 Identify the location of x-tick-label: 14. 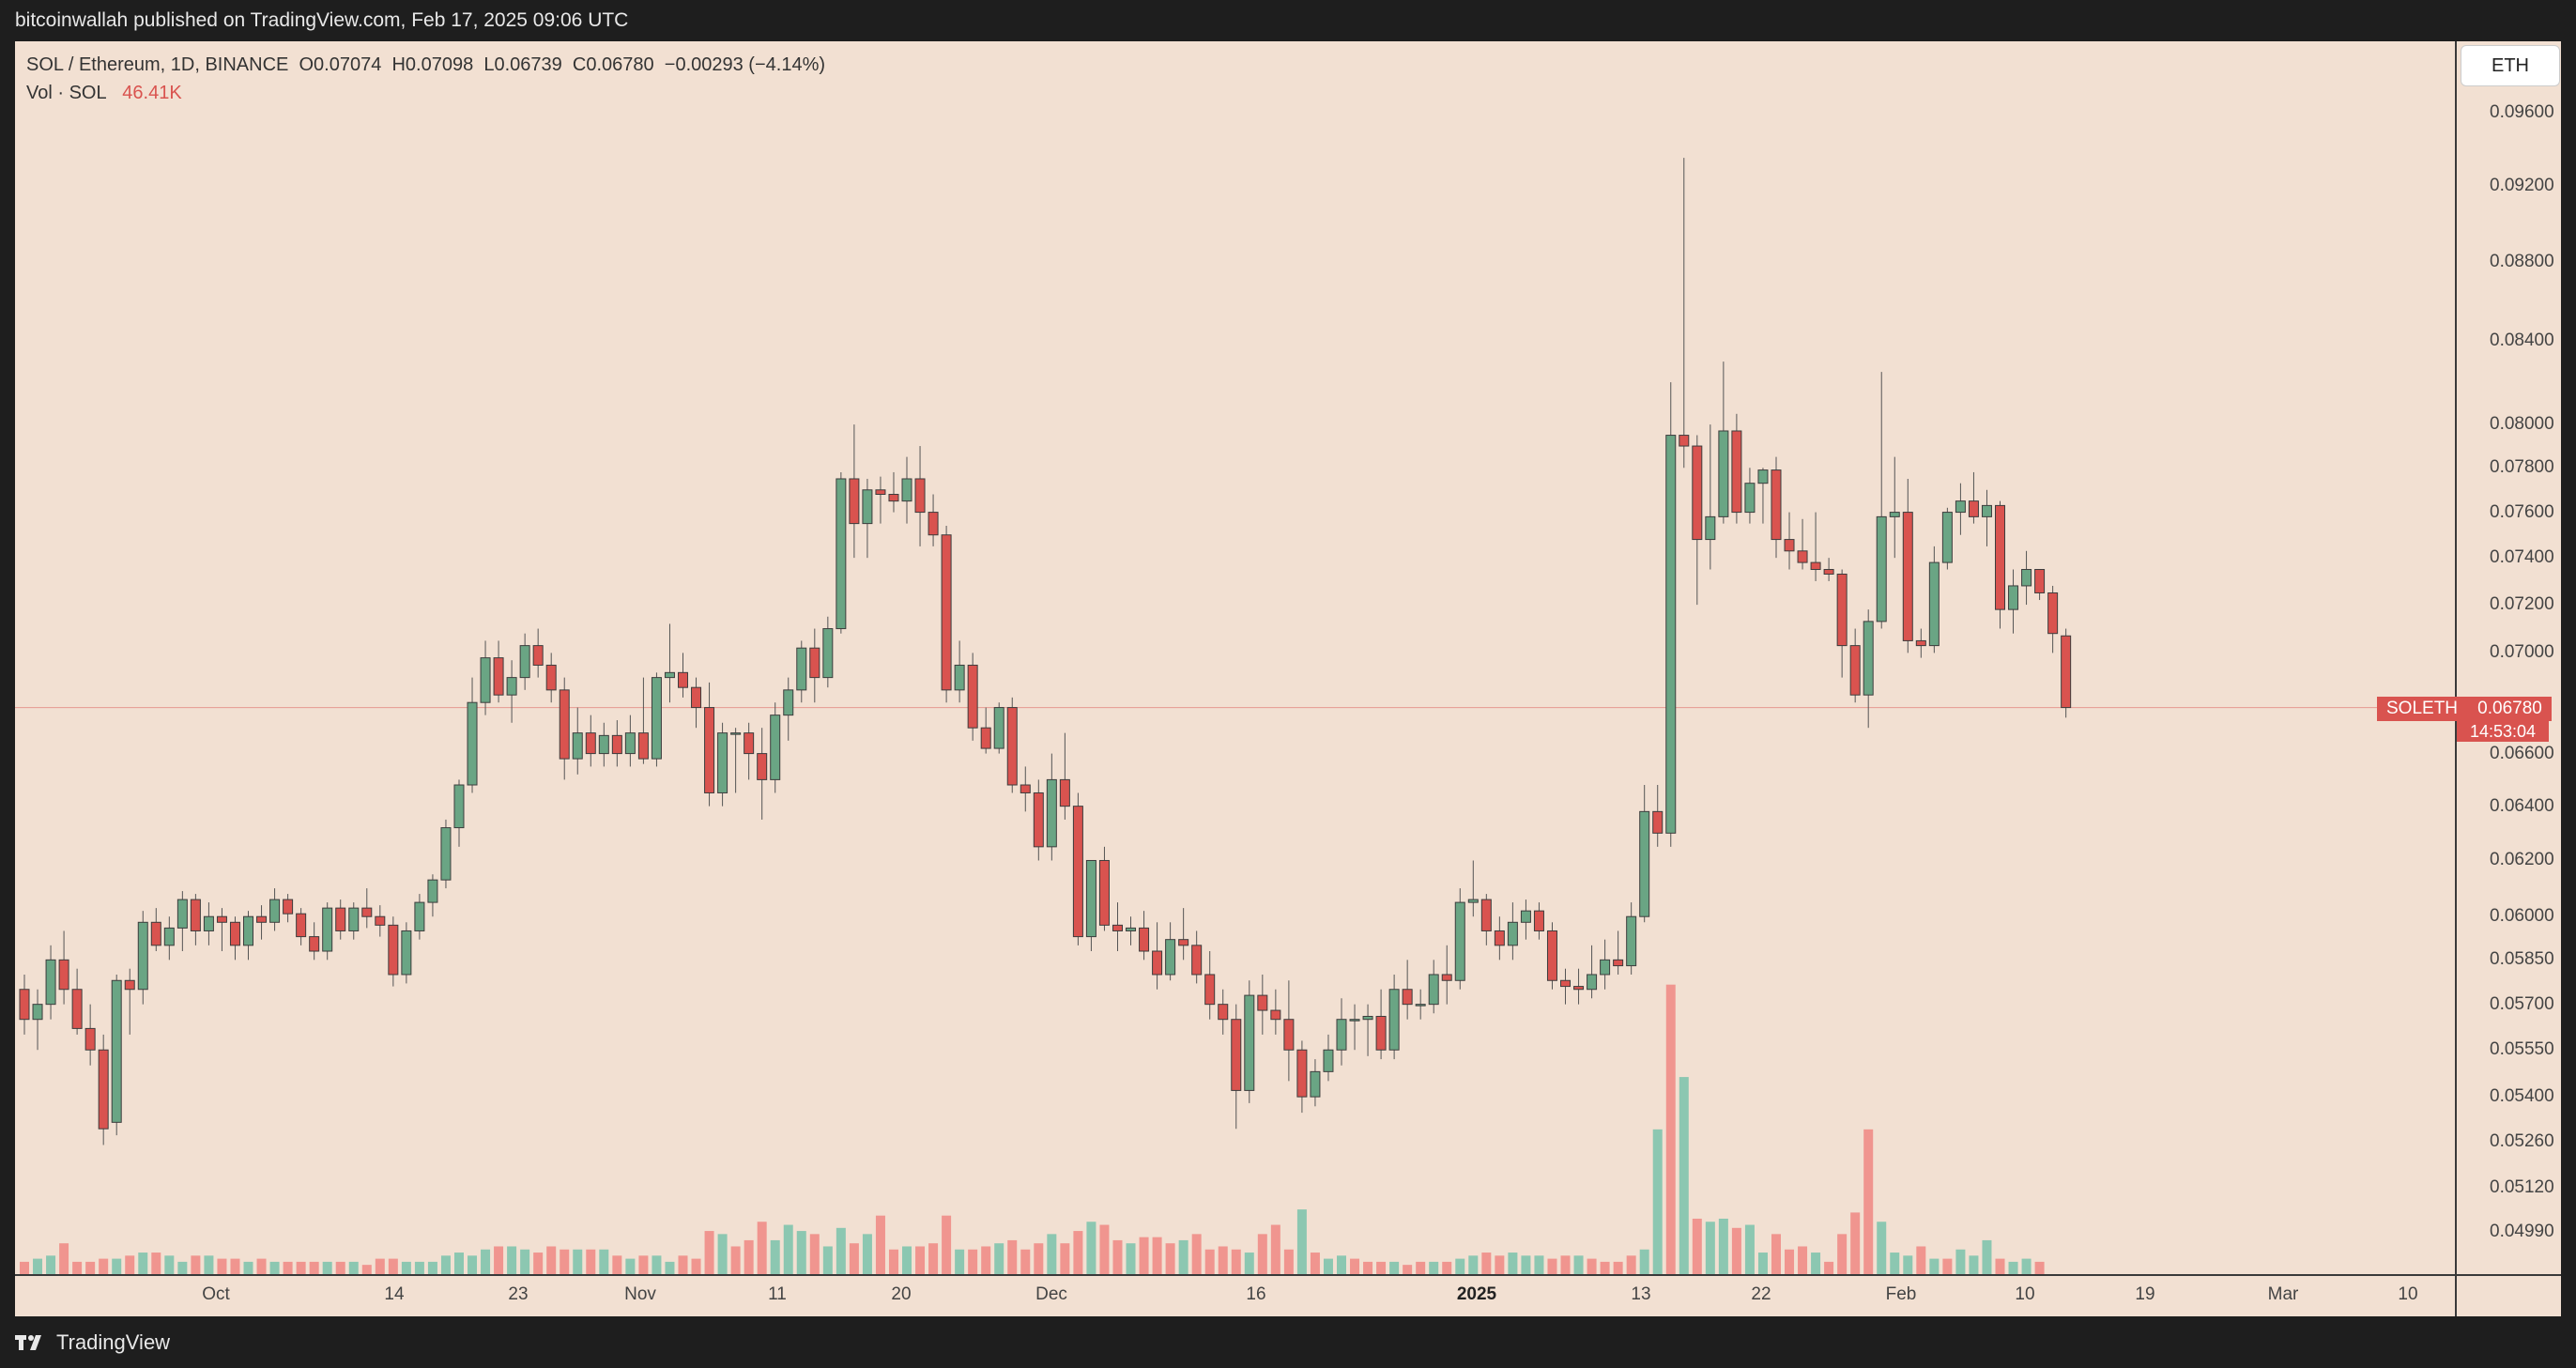
(395, 1294).